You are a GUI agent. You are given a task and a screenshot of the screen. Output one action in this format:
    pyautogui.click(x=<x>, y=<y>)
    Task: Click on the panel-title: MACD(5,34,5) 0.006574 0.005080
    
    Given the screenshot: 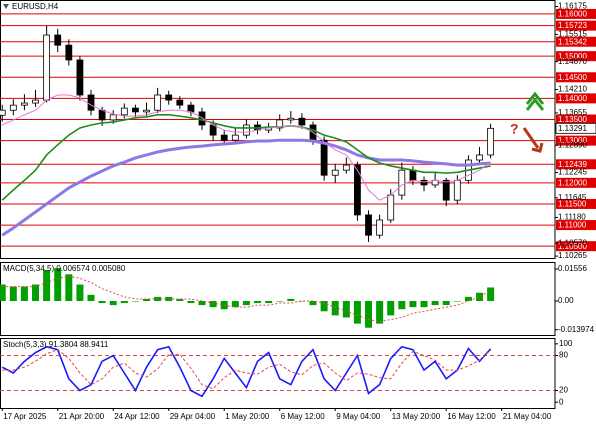 What is the action you would take?
    pyautogui.click(x=64, y=268)
    